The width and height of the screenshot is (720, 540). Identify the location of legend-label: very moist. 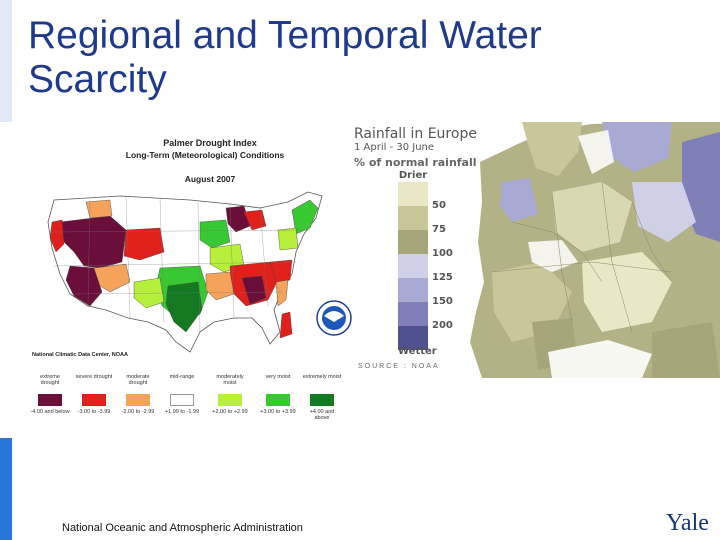
(278, 377).